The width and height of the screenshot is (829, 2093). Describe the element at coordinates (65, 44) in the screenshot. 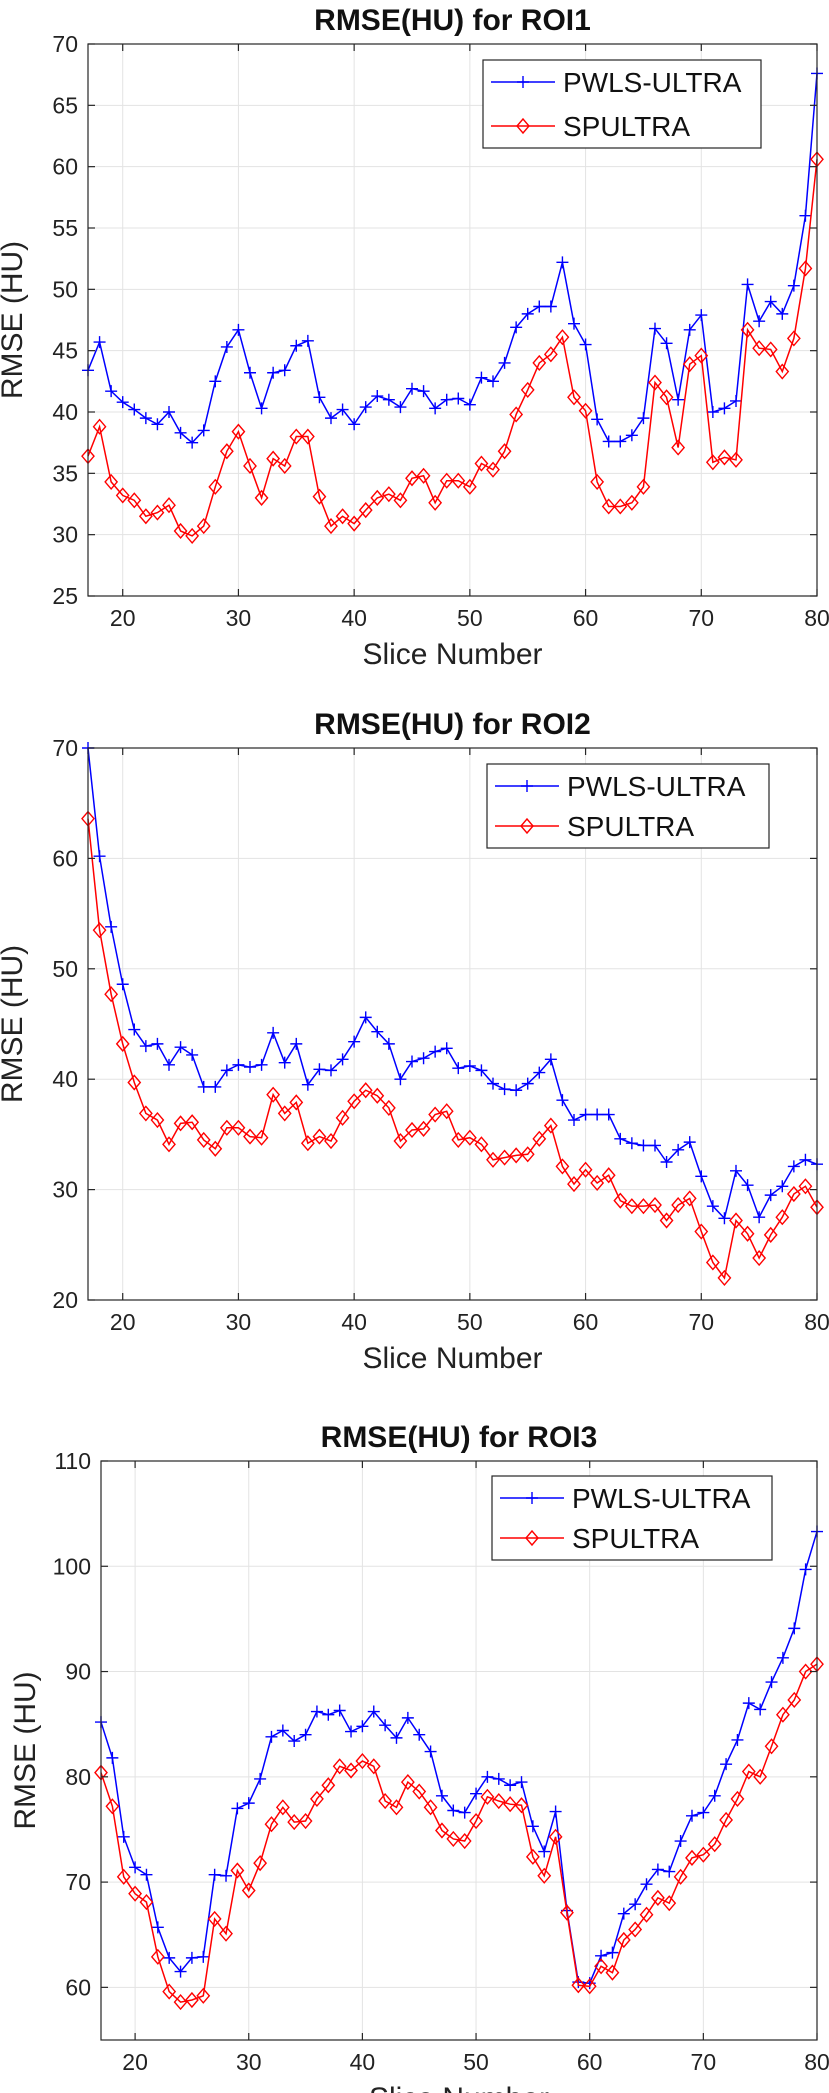

I see `y-tick-label: 70` at that location.